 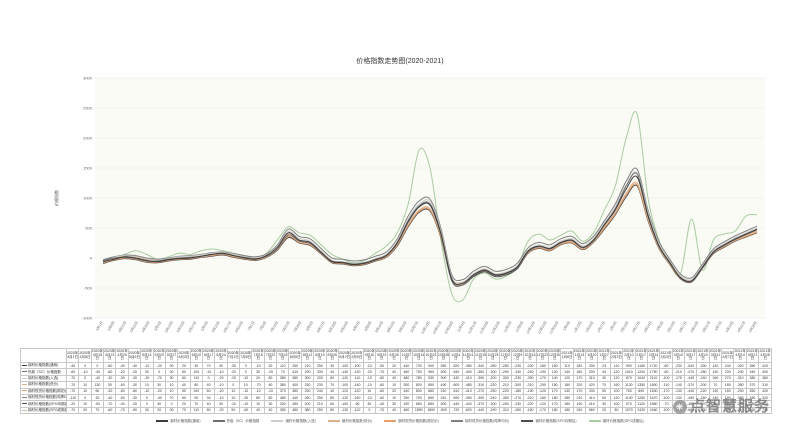 I want to click on table-date-cell: 2020年9月30日, so click(x=394, y=355).